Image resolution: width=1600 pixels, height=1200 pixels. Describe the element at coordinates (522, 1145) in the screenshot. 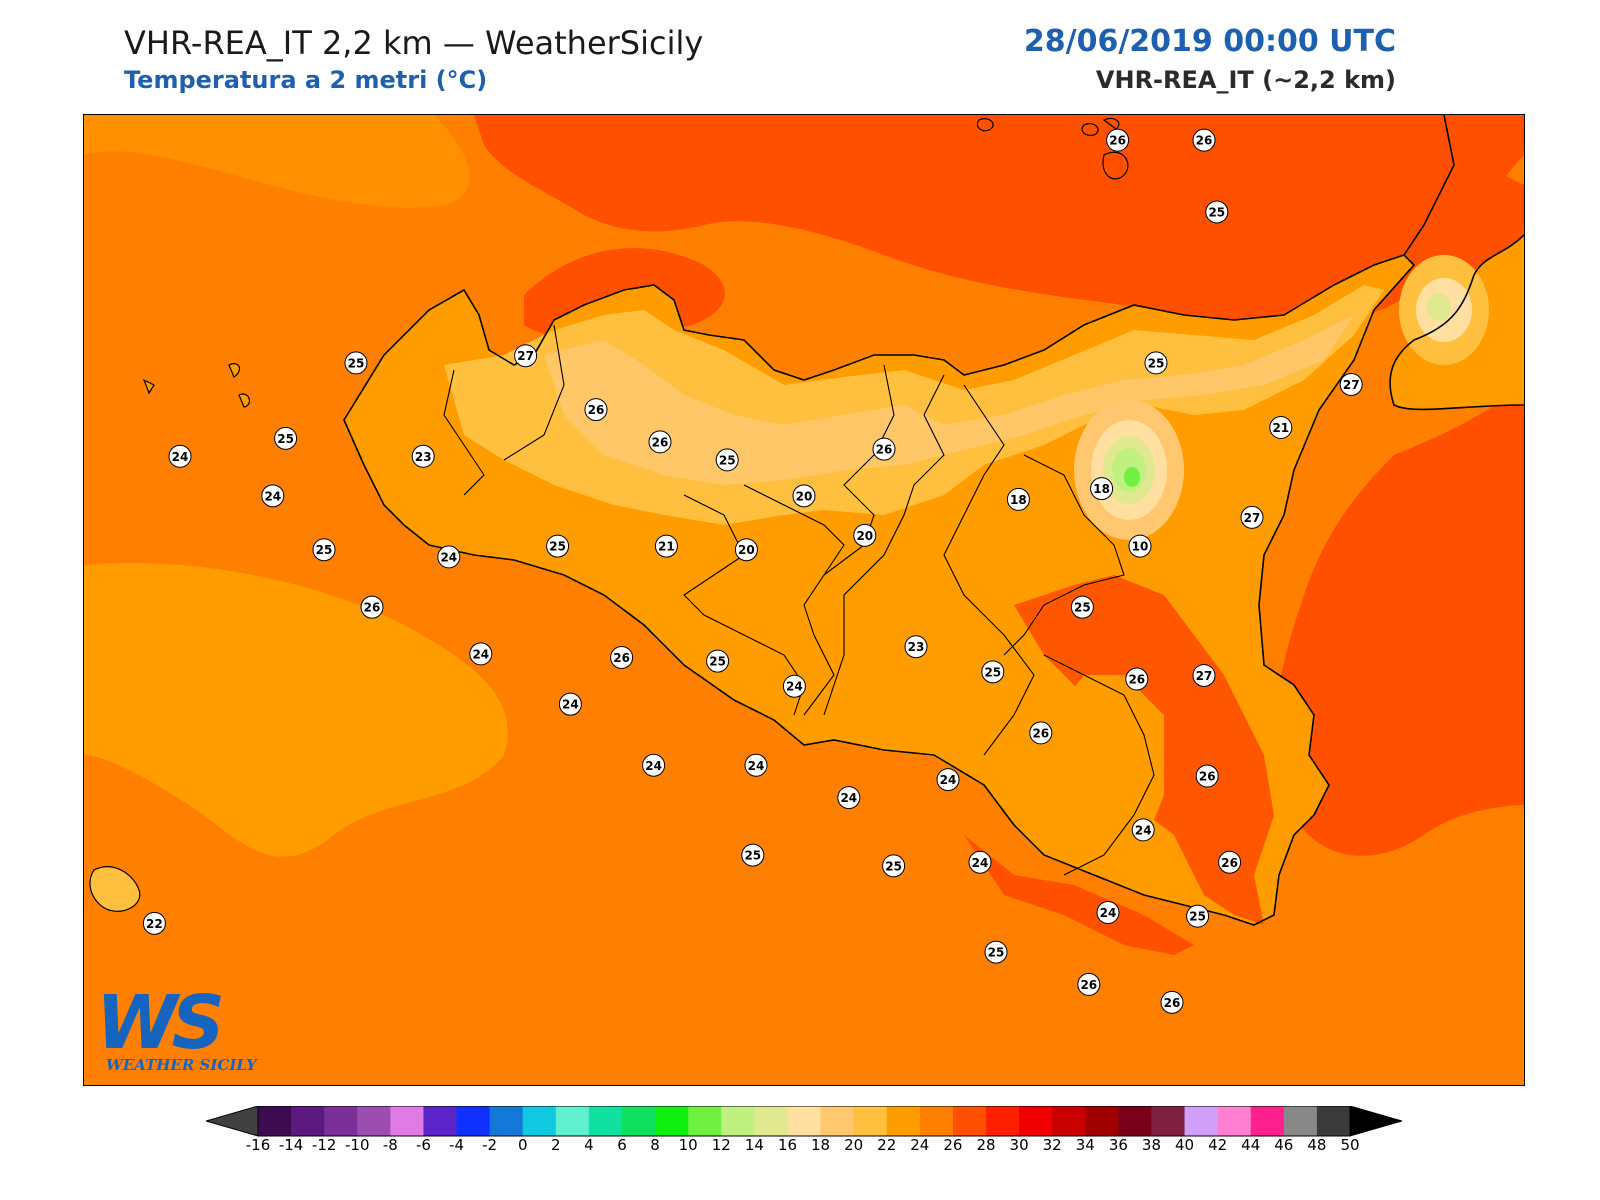

I see `colorbar-tick-label: 0` at that location.